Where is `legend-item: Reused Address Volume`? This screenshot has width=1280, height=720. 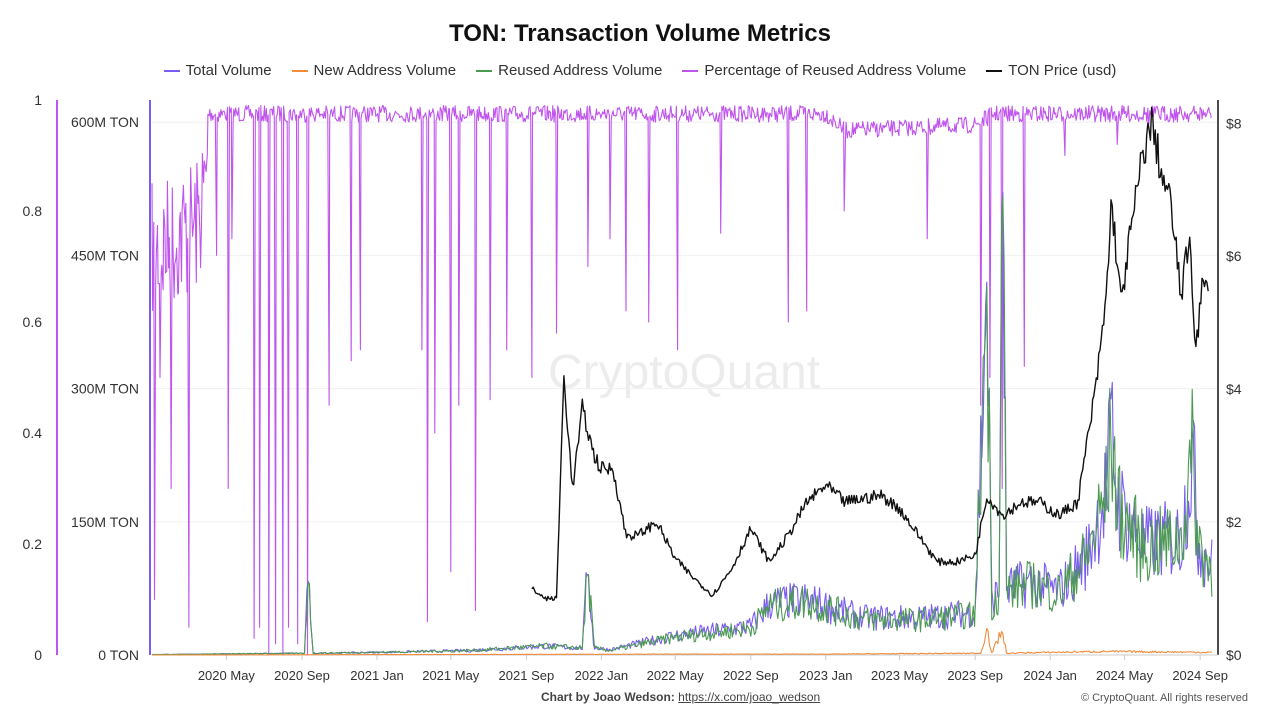 legend-item: Reused Address Volume is located at coordinates (569, 70).